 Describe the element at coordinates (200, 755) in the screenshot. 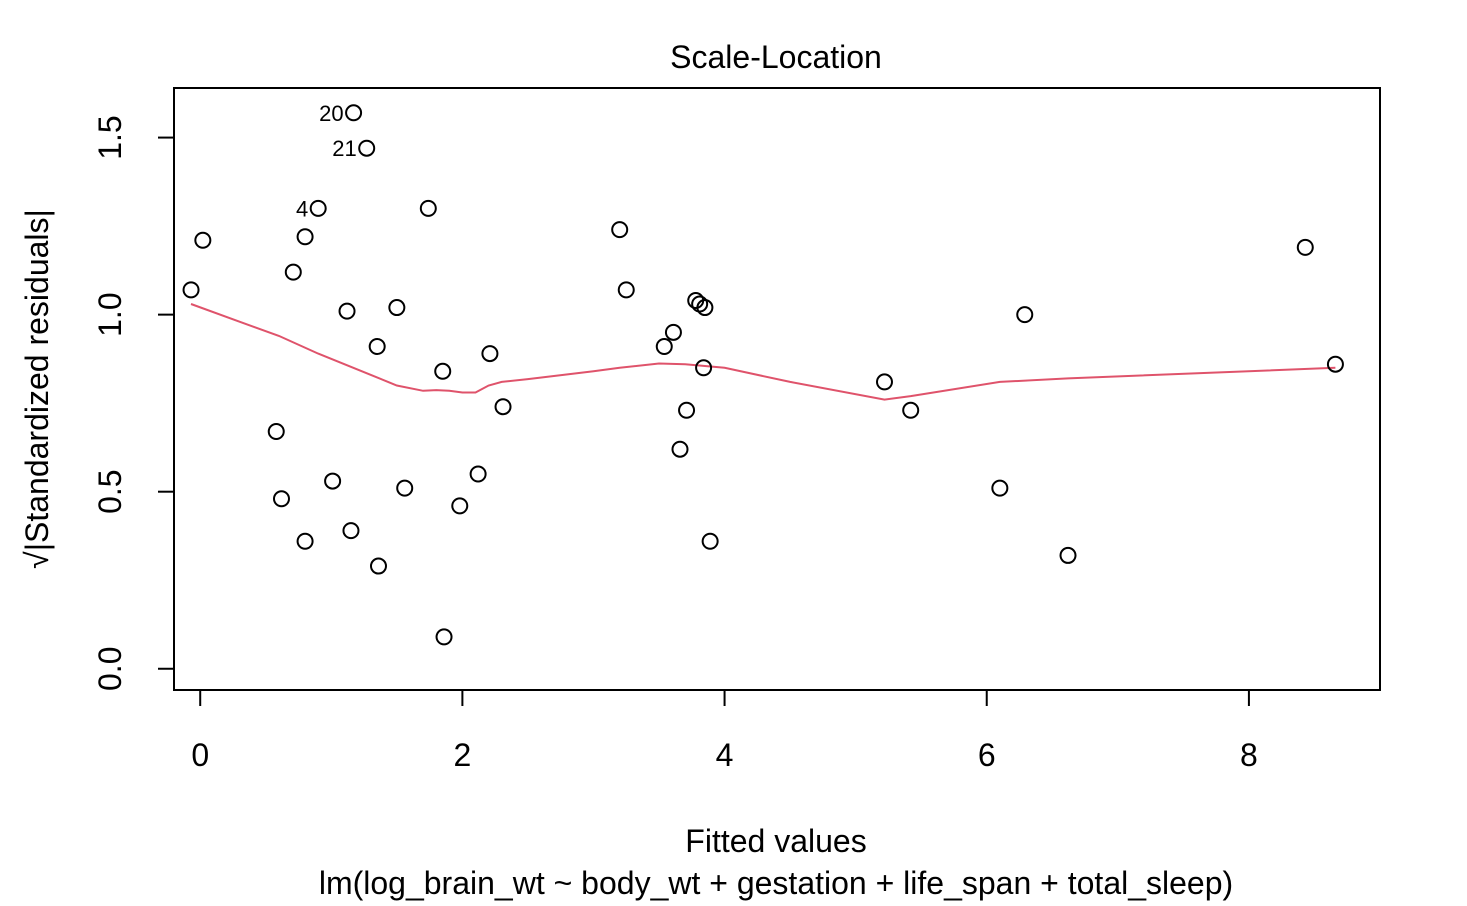

I see `x-tick-label: 0` at that location.